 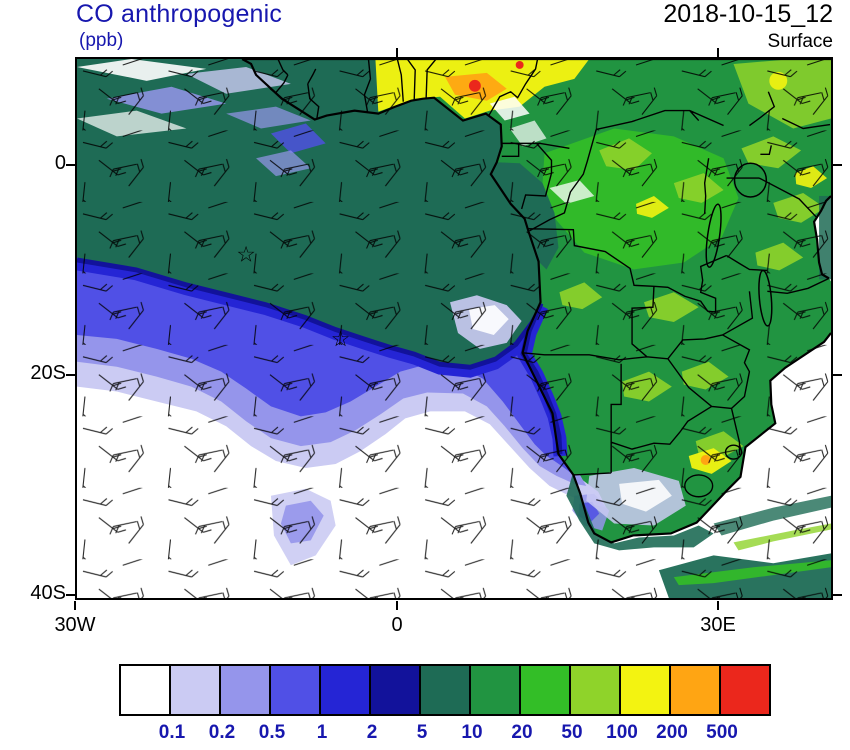 I want to click on x-axis-label-0: 0, so click(x=397, y=625).